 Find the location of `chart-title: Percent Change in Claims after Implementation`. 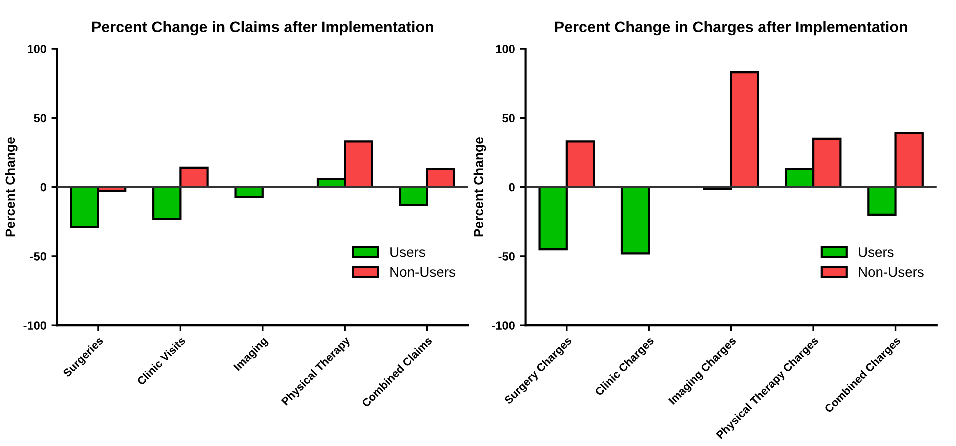

chart-title: Percent Change in Claims after Implementation is located at coordinates (263, 28).